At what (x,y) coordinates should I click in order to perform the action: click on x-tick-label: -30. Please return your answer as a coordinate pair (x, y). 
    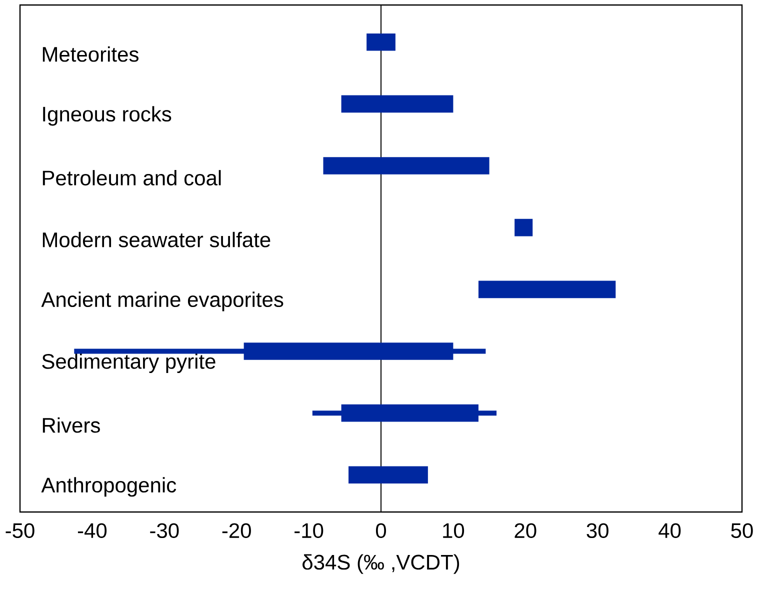
    Looking at the image, I should click on (164, 530).